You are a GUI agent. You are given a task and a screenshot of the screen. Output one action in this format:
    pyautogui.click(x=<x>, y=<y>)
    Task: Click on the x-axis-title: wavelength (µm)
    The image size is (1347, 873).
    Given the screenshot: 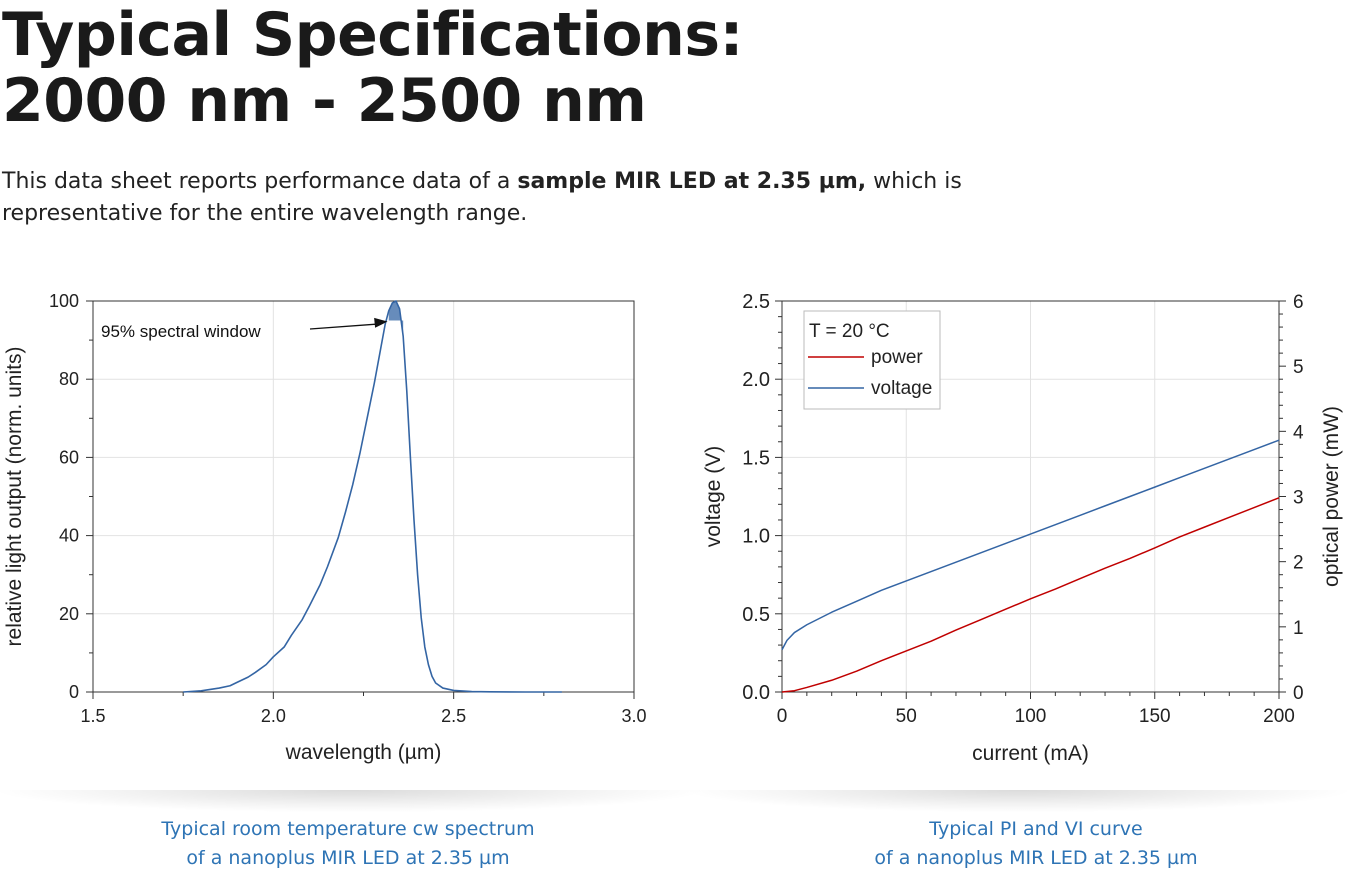 What is the action you would take?
    pyautogui.click(x=363, y=752)
    